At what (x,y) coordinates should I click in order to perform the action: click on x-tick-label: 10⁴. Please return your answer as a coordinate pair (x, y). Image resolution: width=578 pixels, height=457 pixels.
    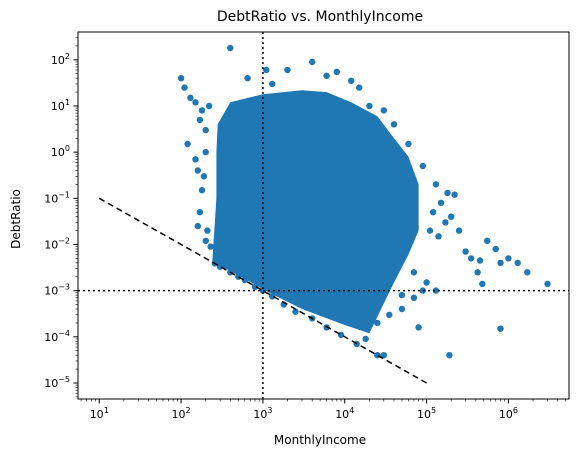
    Looking at the image, I should click on (344, 413).